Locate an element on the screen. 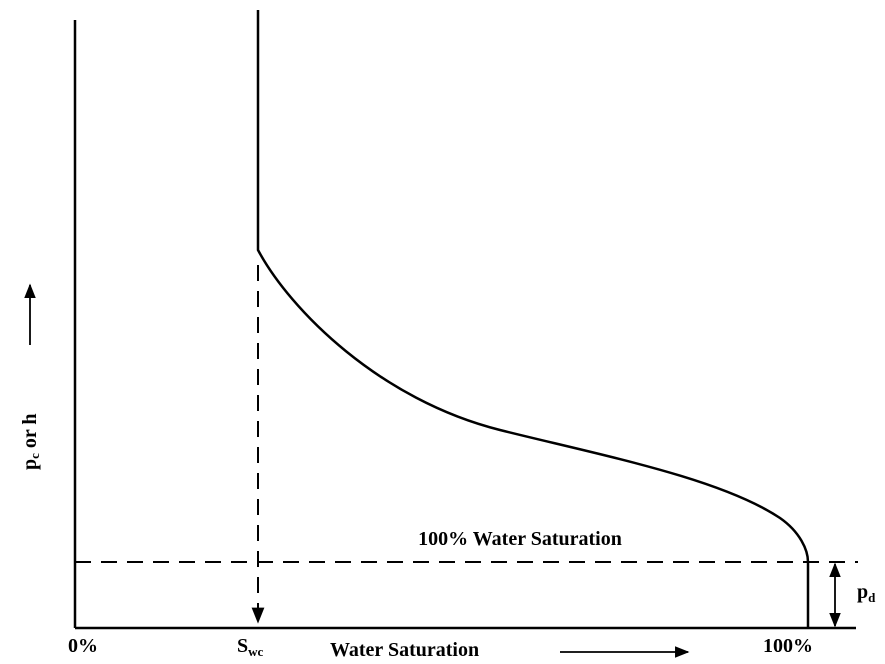 Image resolution: width=885 pixels, height=664 pixels. y-sub: c is located at coordinates (34, 456).